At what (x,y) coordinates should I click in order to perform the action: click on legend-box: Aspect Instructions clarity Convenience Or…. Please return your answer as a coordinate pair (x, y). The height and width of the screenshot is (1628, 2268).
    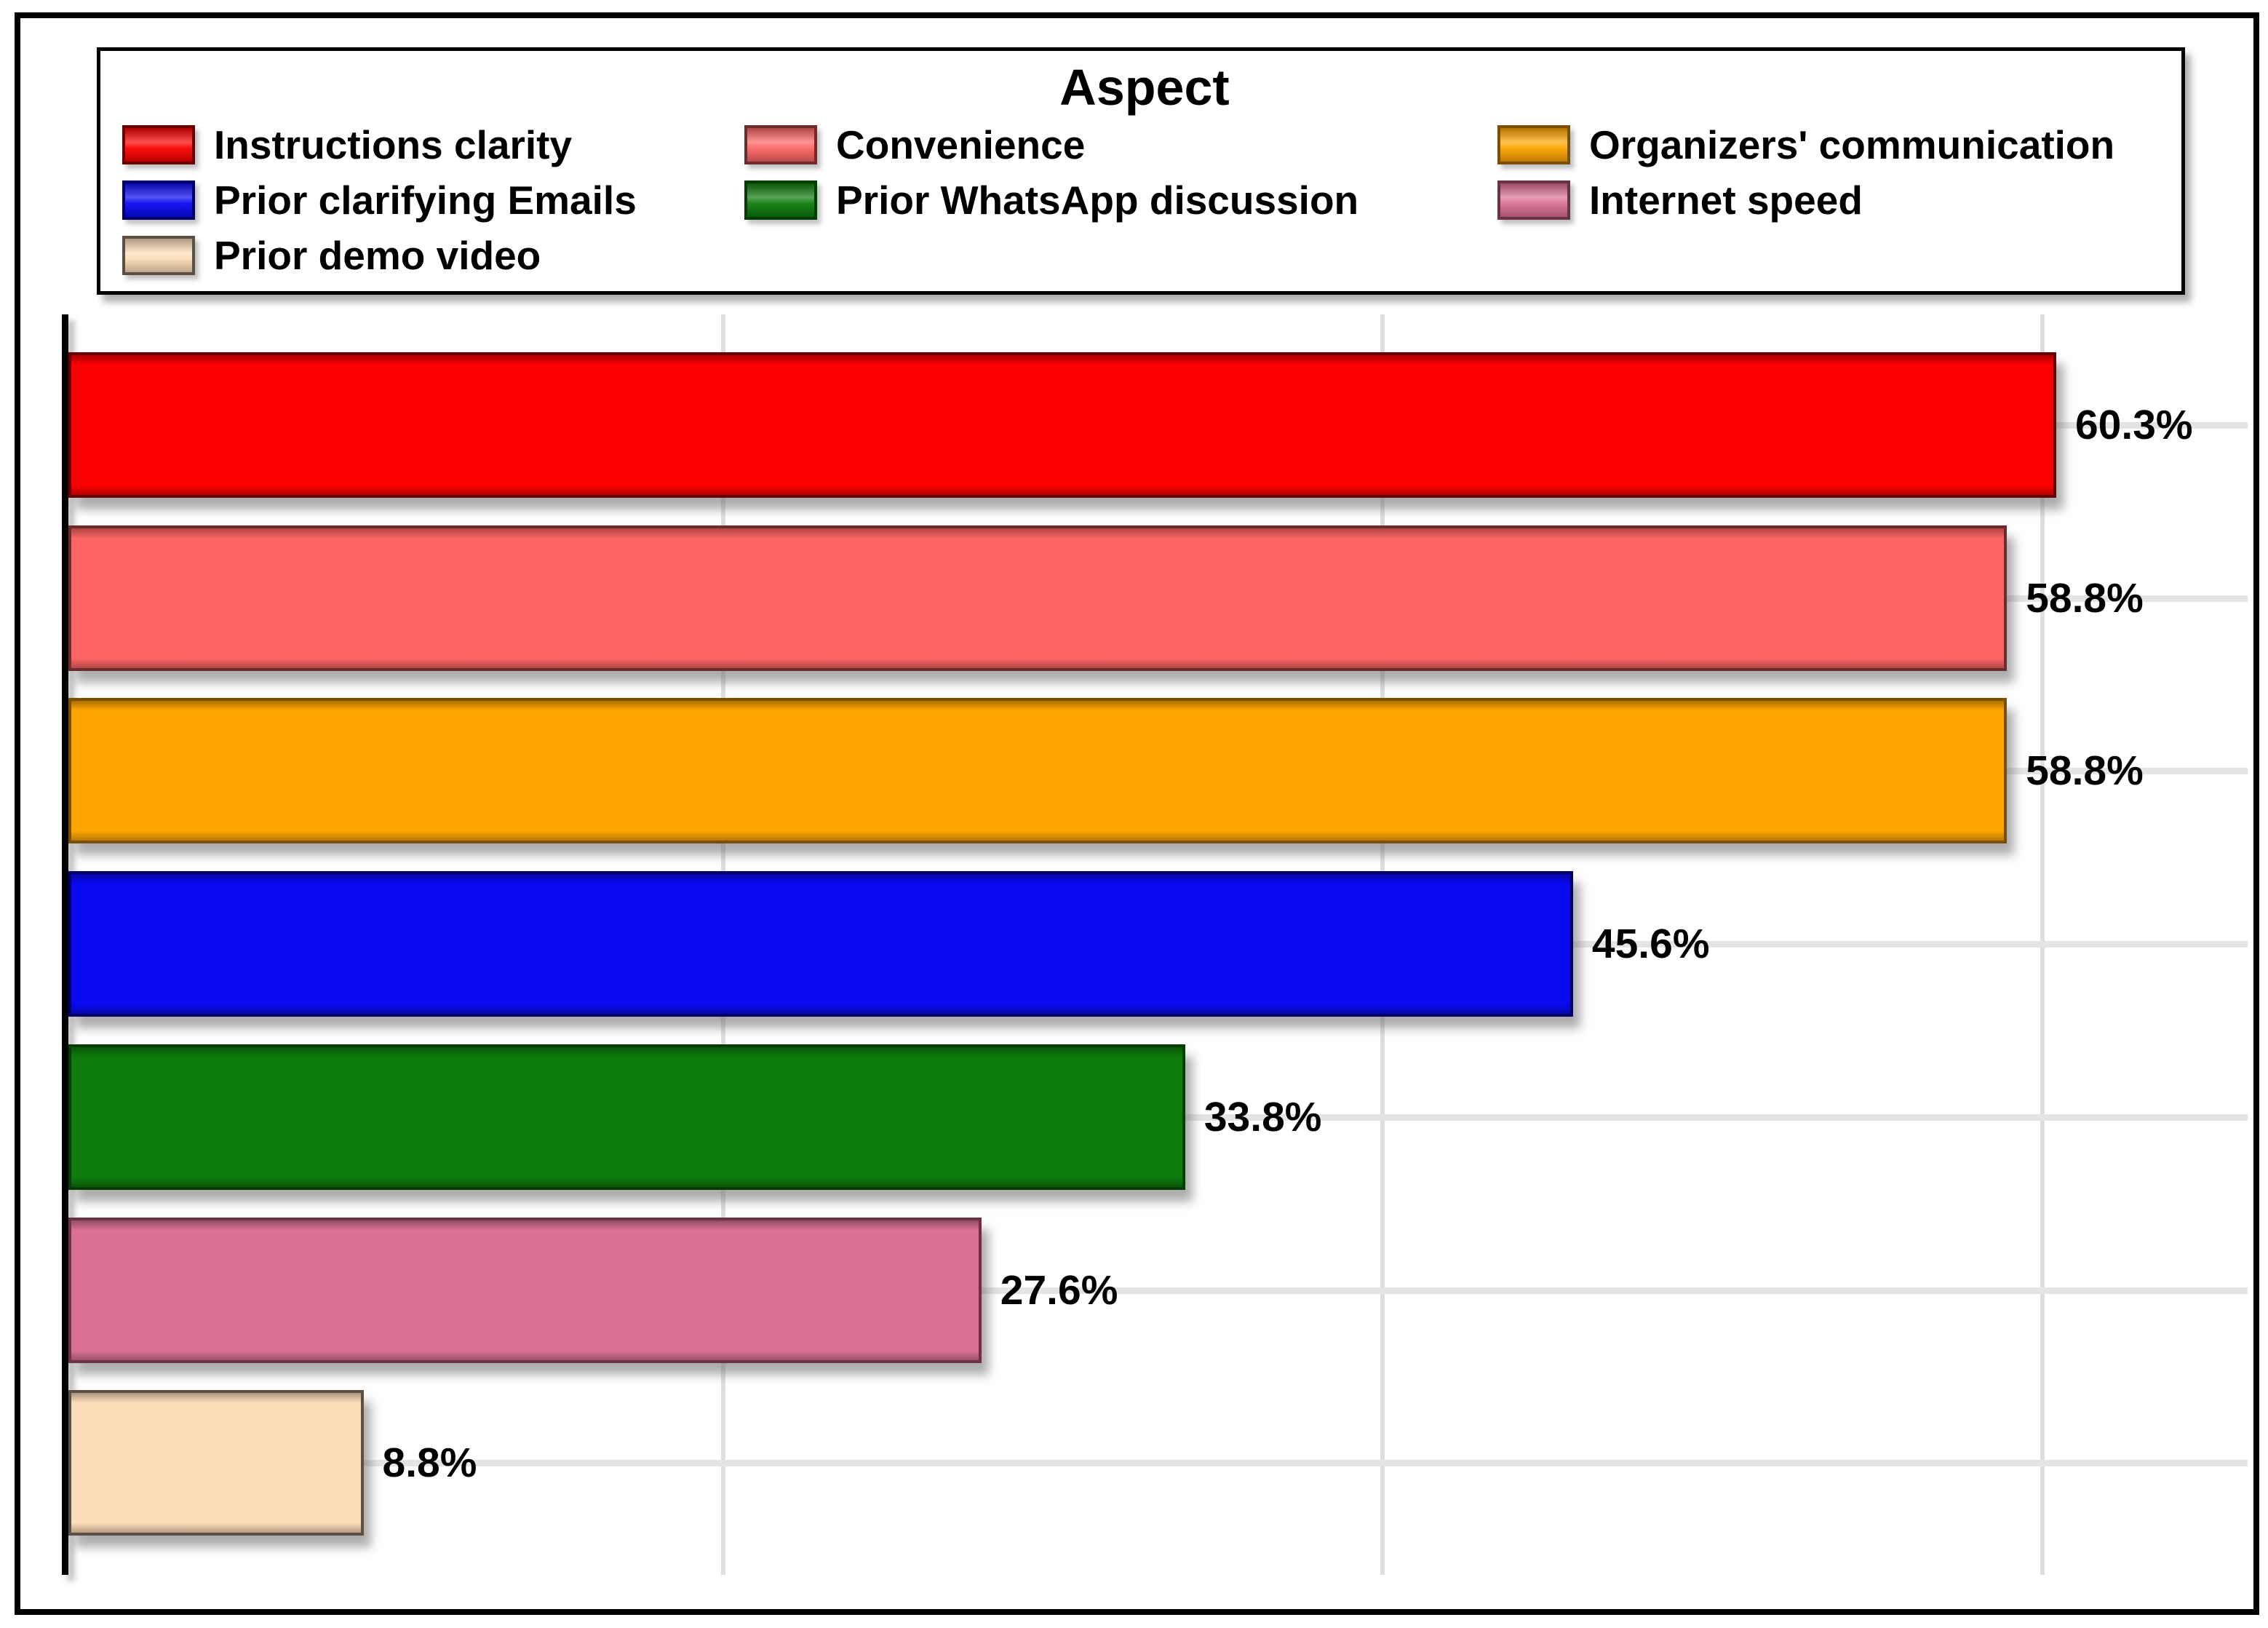
    Looking at the image, I should click on (1141, 171).